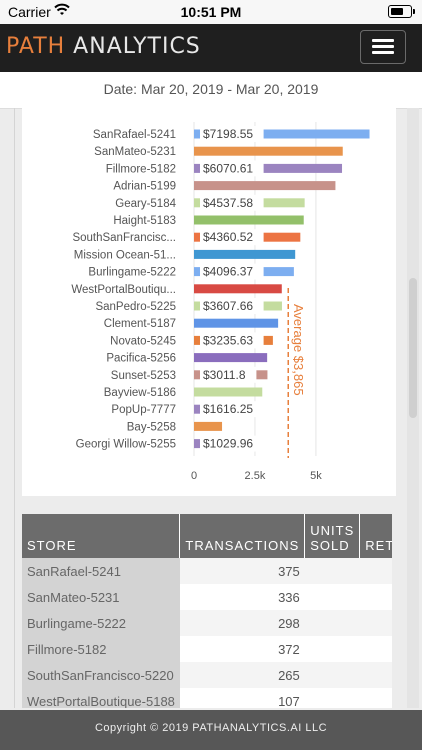 Image resolution: width=422 pixels, height=750 pixels. What do you see at coordinates (143, 410) in the screenshot?
I see `category-label: PopUp-7777` at bounding box center [143, 410].